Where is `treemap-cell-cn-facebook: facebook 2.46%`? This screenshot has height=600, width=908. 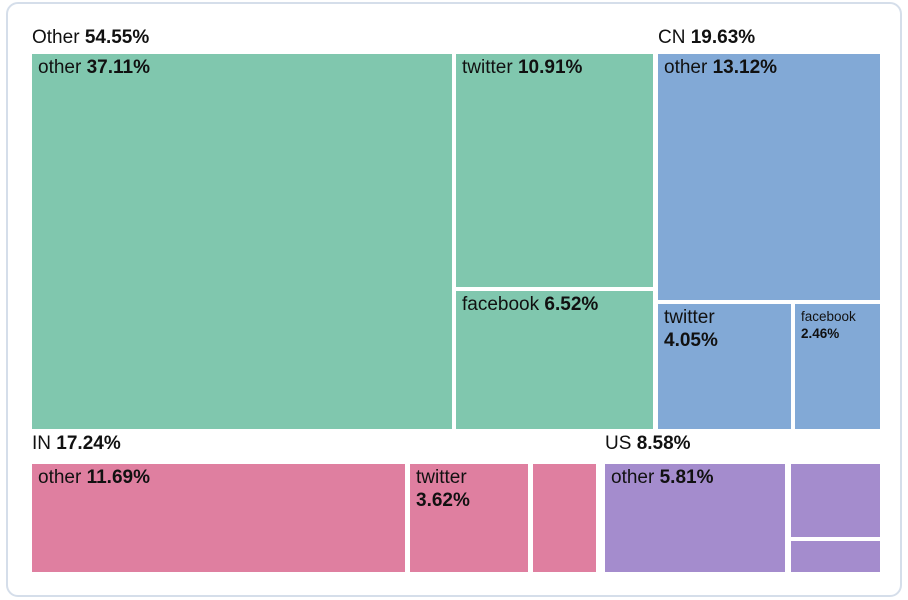
treemap-cell-cn-facebook: facebook 2.46% is located at coordinates (837, 366).